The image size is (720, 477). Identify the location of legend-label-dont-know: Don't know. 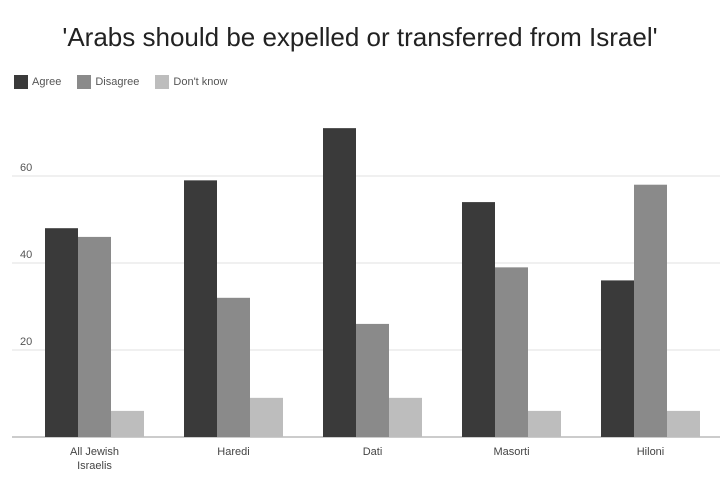
(200, 82).